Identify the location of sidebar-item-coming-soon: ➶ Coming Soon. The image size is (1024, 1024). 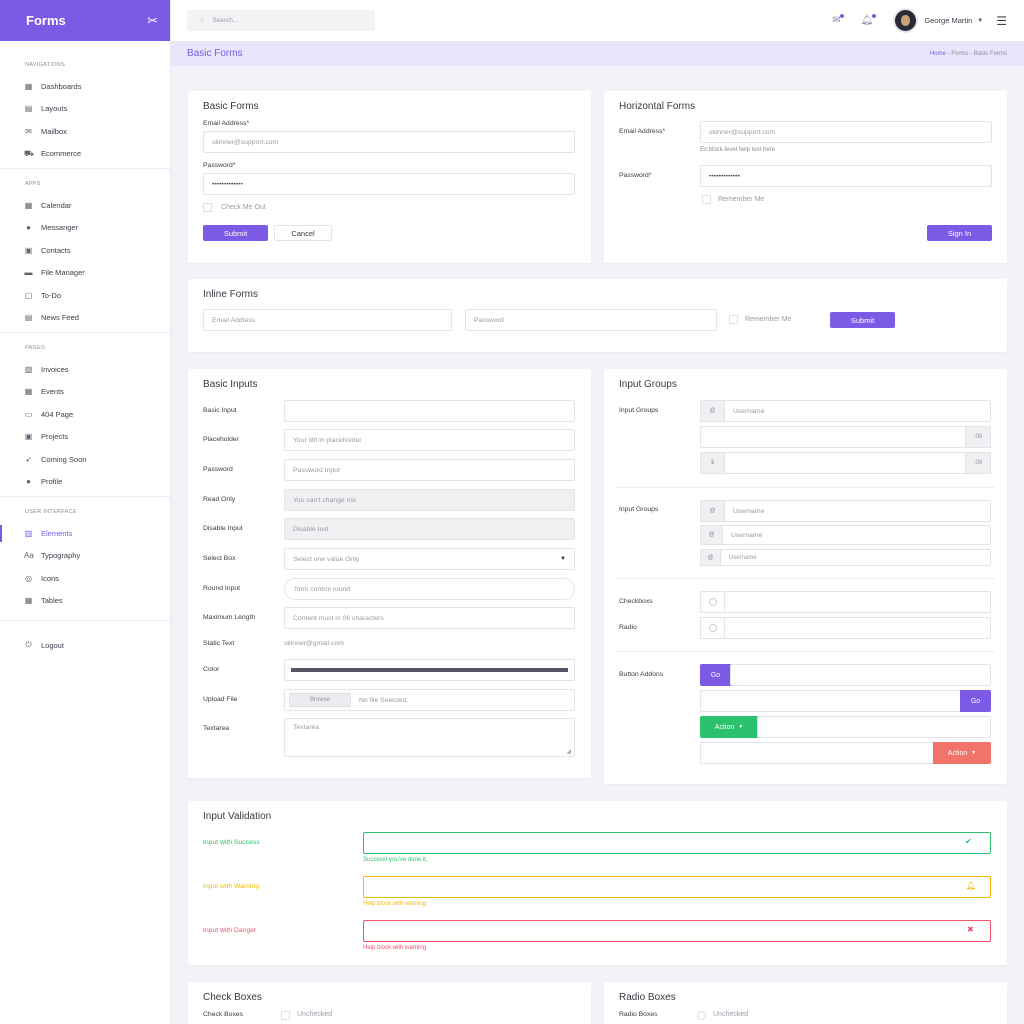
(85, 459).